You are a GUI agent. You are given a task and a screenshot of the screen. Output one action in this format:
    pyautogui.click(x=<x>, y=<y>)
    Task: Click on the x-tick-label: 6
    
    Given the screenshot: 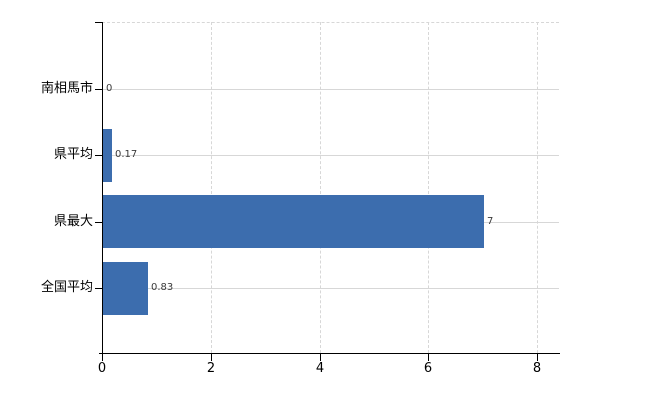 What is the action you would take?
    pyautogui.click(x=428, y=368)
    